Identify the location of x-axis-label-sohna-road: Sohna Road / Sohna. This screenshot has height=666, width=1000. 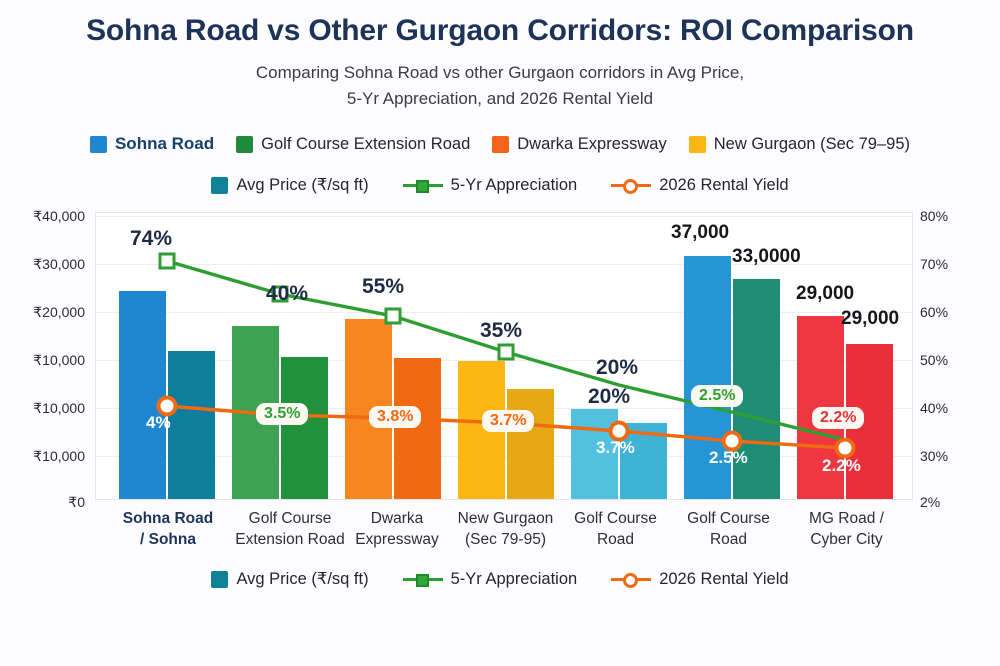
(168, 529).